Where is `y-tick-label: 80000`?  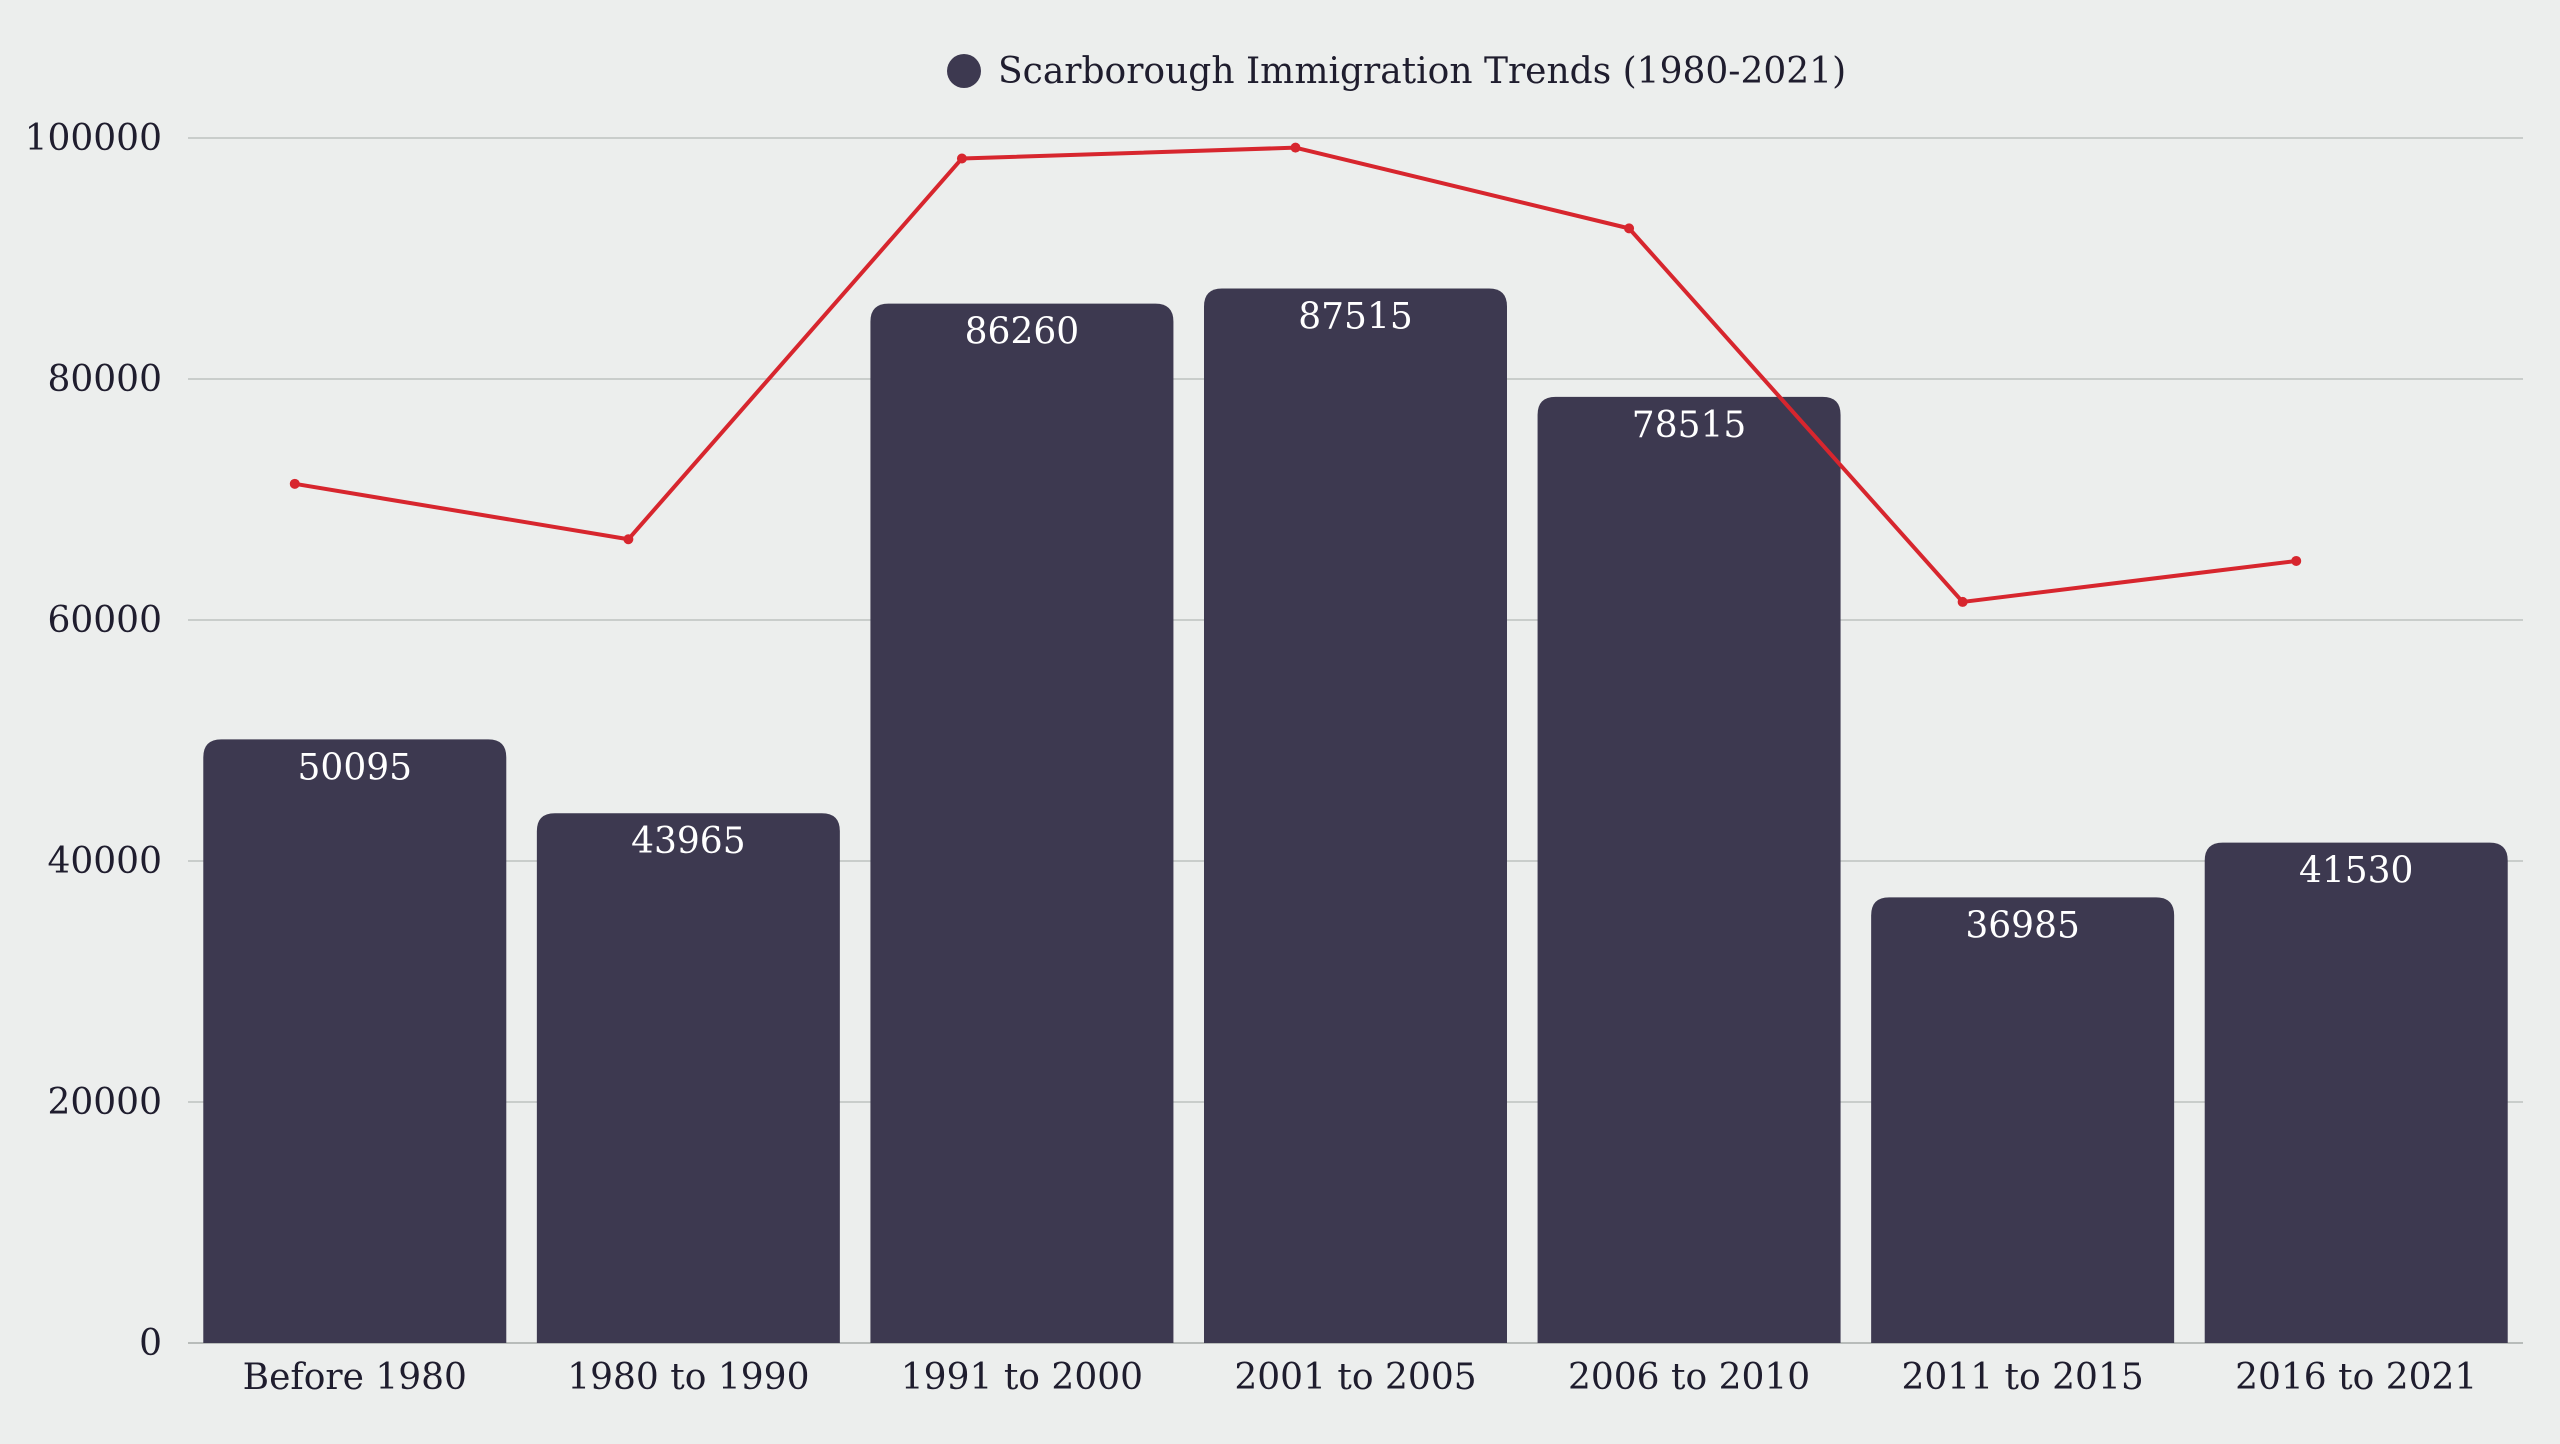 y-tick-label: 80000 is located at coordinates (104, 379).